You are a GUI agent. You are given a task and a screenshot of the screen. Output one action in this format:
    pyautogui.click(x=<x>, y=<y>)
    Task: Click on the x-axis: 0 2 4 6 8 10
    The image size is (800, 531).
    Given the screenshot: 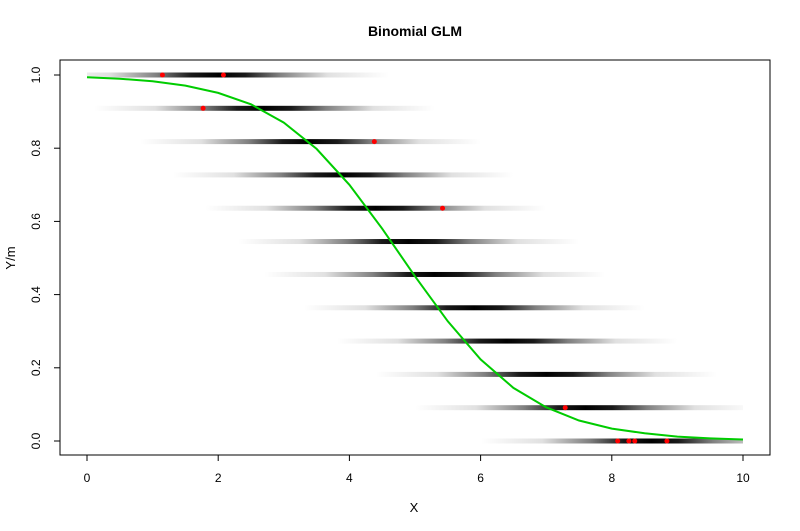 What is the action you would take?
    pyautogui.click(x=417, y=469)
    